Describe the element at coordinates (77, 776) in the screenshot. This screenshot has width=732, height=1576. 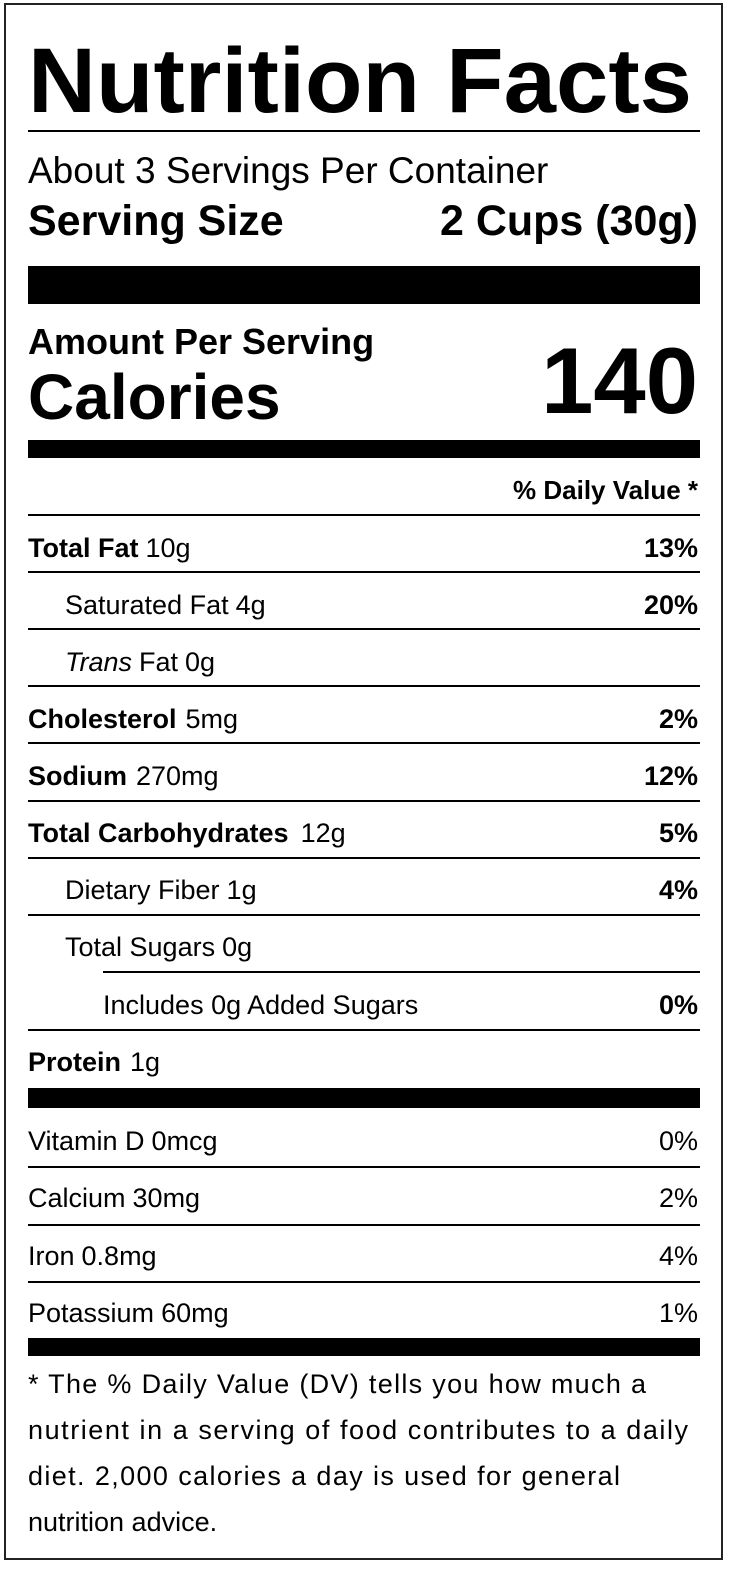
I see `nutrient-name: Sodium` at that location.